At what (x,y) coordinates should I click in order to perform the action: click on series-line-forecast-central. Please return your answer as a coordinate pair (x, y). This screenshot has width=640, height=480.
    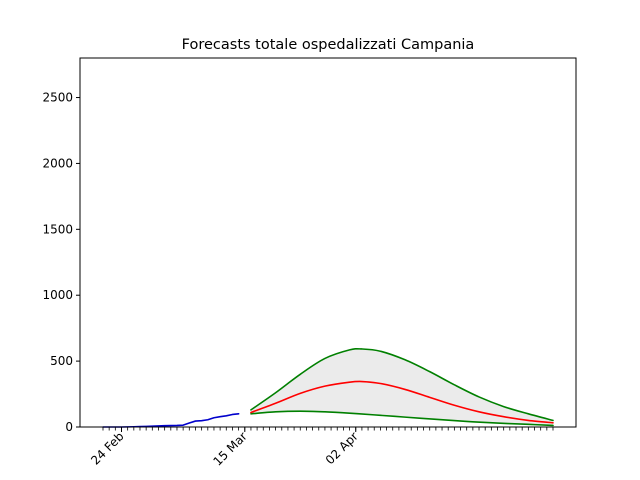
    Looking at the image, I should click on (402, 402).